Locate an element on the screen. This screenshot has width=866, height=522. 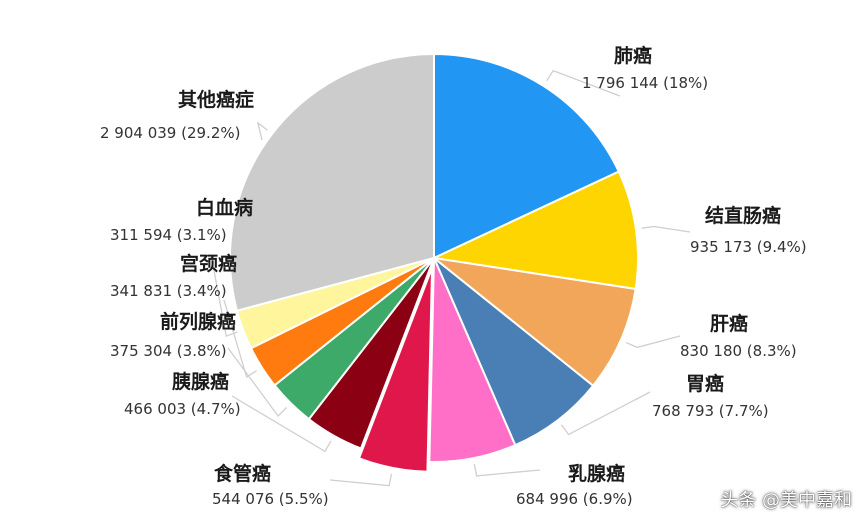
slice-label-name: 胃癌 is located at coordinates (705, 383).